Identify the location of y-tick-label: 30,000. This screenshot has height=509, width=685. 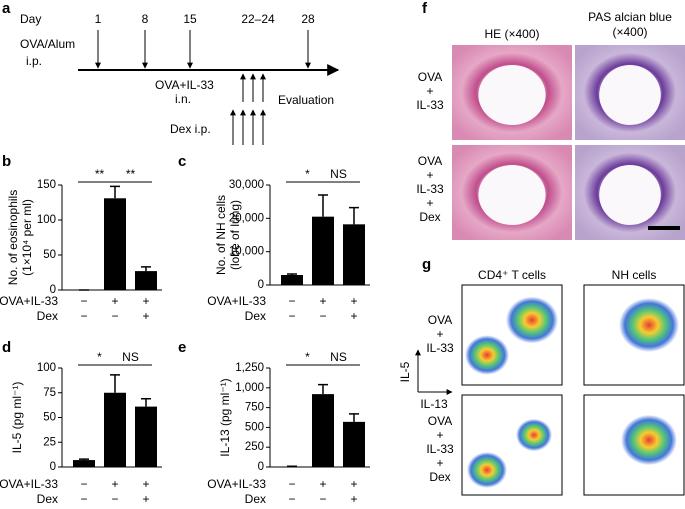
(246, 185).